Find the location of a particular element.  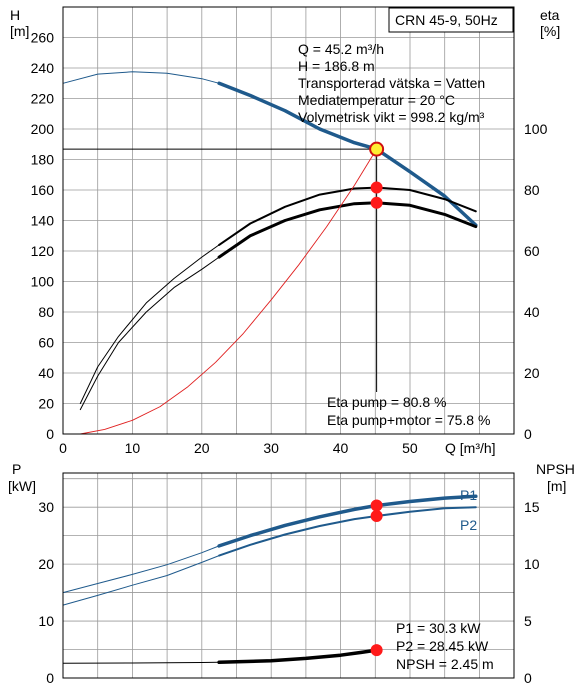

power-tick-label: 20 is located at coordinates (46, 564).